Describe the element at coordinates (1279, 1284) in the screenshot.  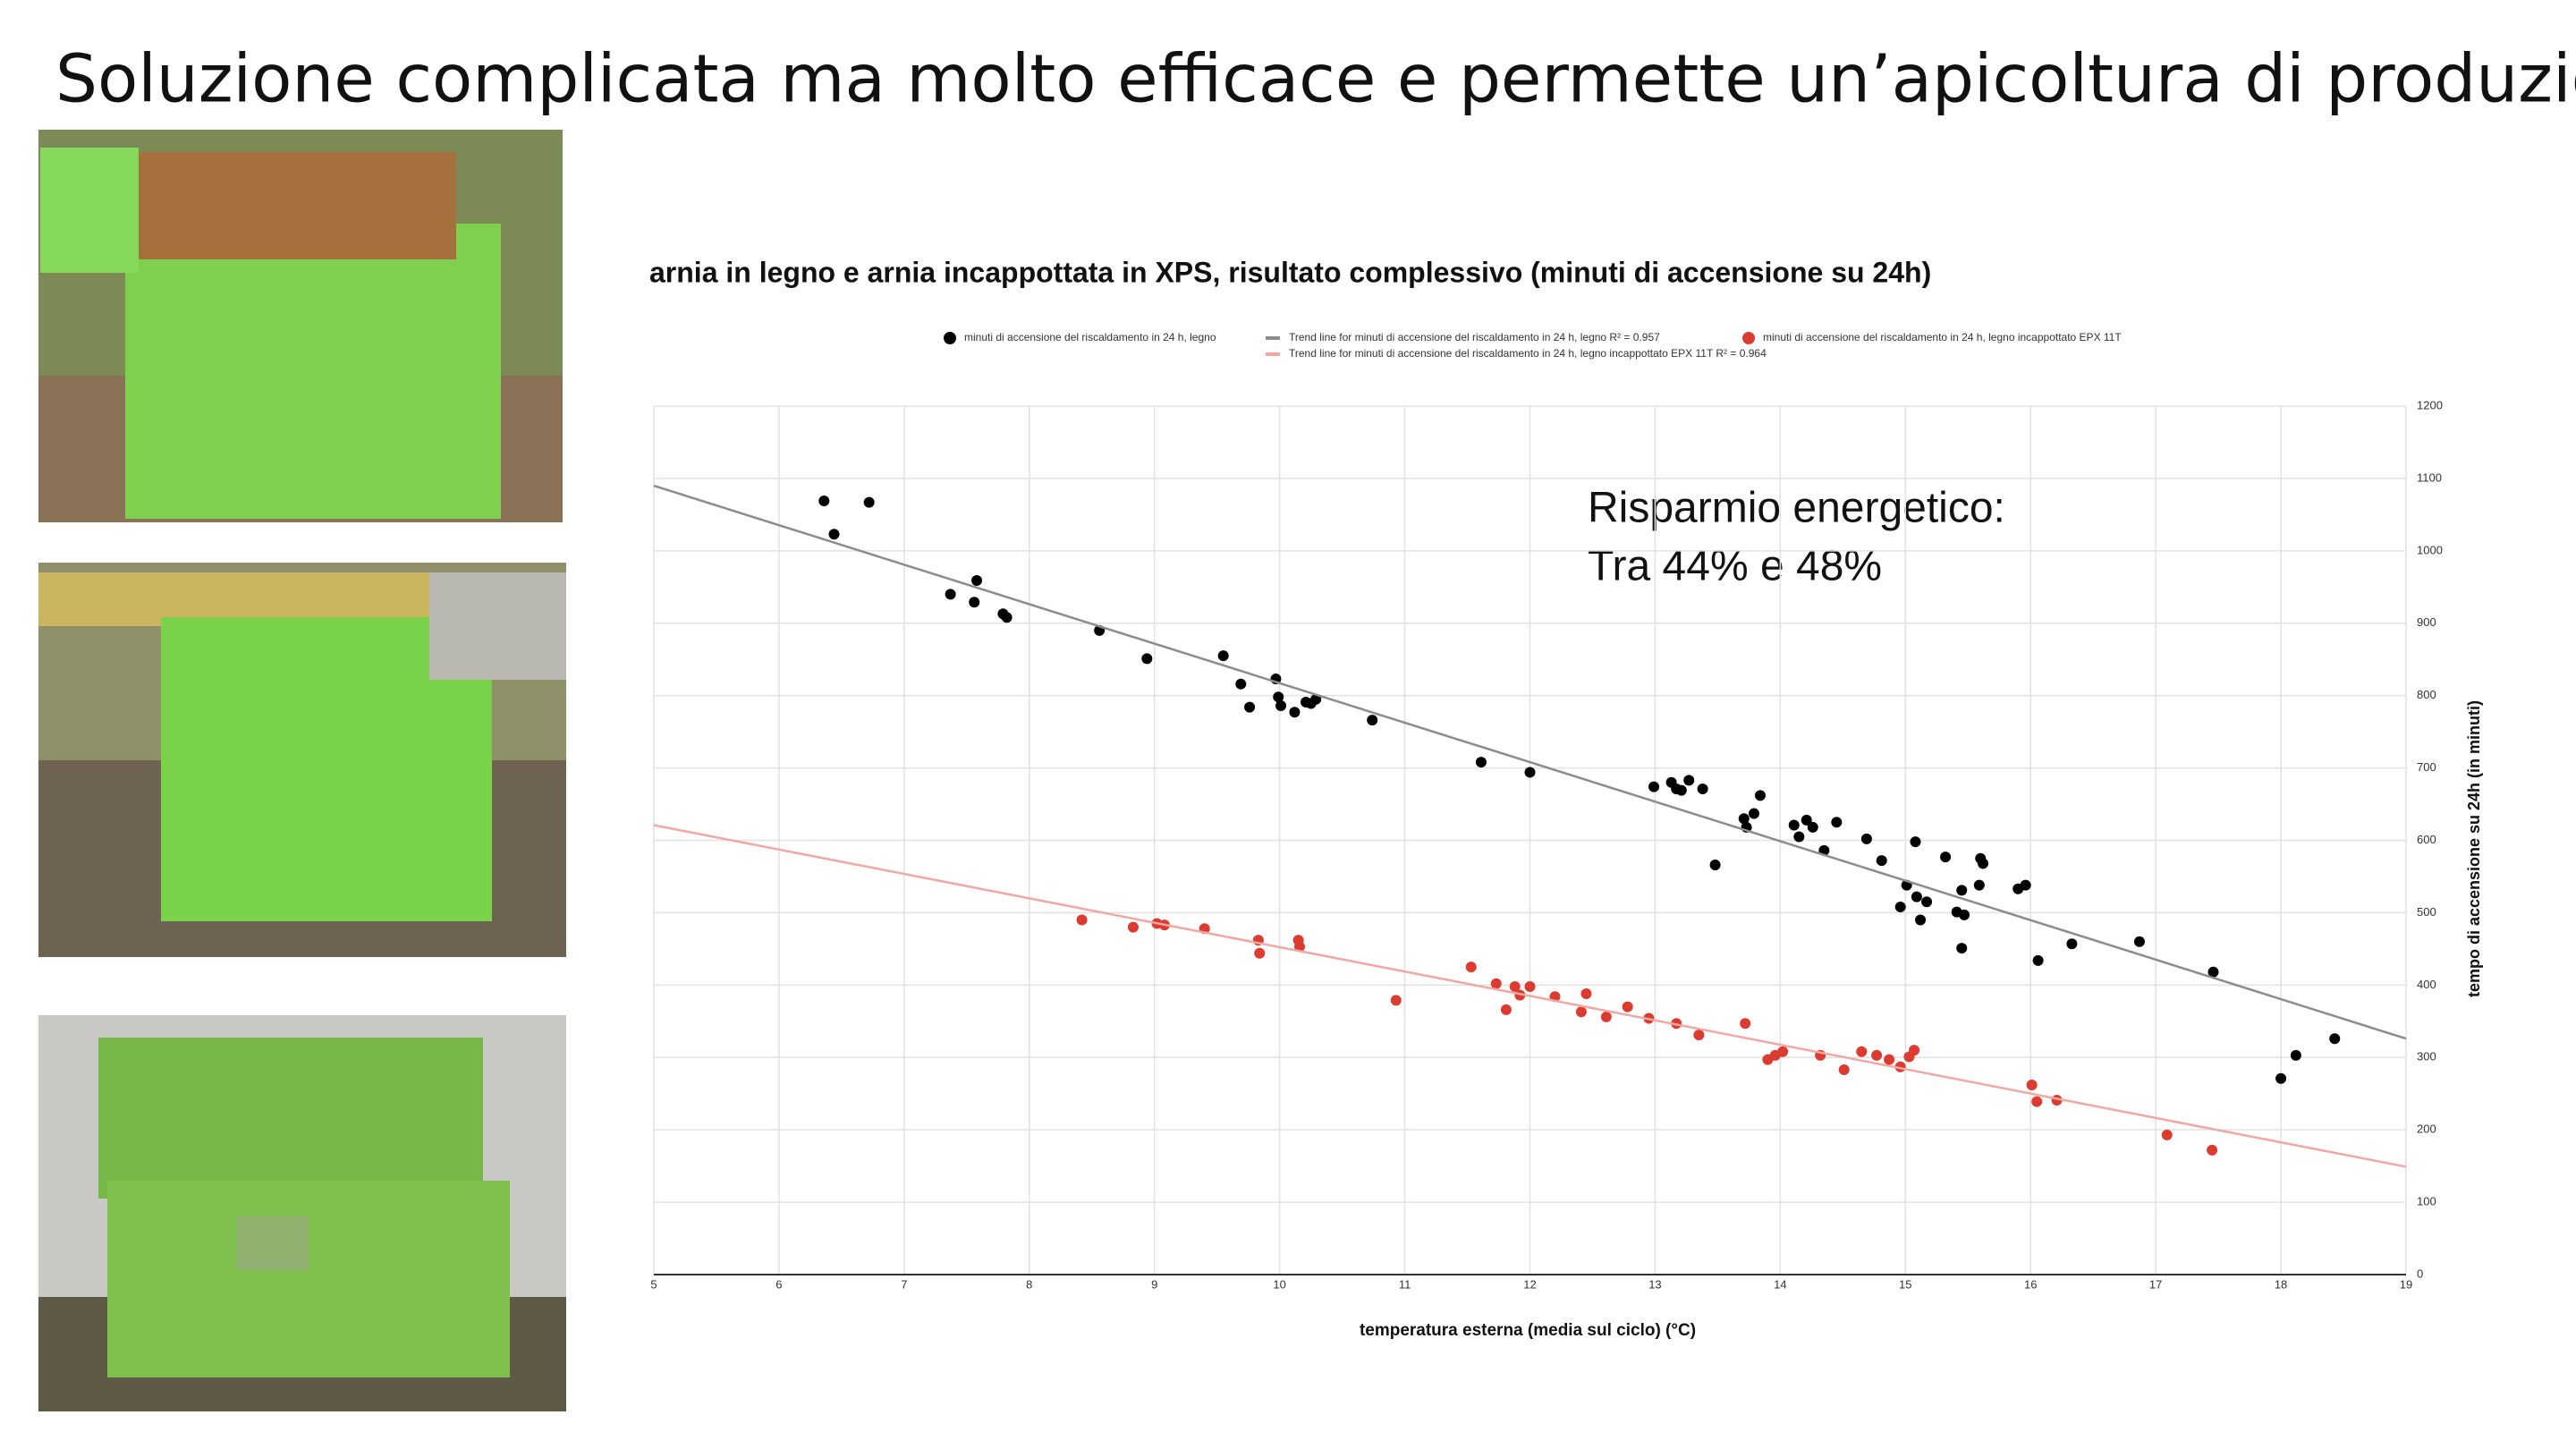
I see `x-tick-label: 10` at that location.